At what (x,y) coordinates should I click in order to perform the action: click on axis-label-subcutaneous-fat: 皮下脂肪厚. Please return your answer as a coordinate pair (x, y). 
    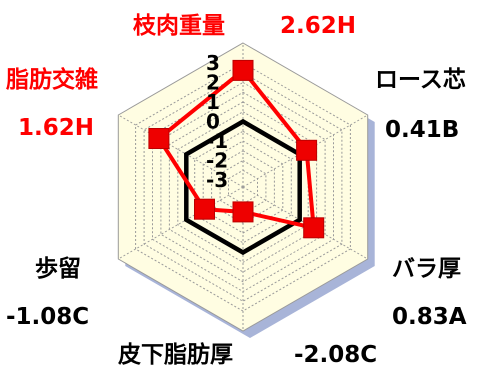
    Looking at the image, I should click on (175, 354).